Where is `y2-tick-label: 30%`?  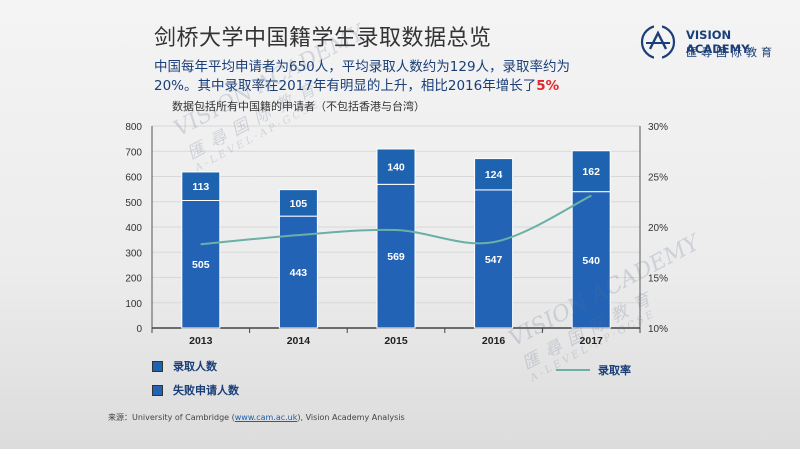
y2-tick-label: 30% is located at coordinates (658, 127).